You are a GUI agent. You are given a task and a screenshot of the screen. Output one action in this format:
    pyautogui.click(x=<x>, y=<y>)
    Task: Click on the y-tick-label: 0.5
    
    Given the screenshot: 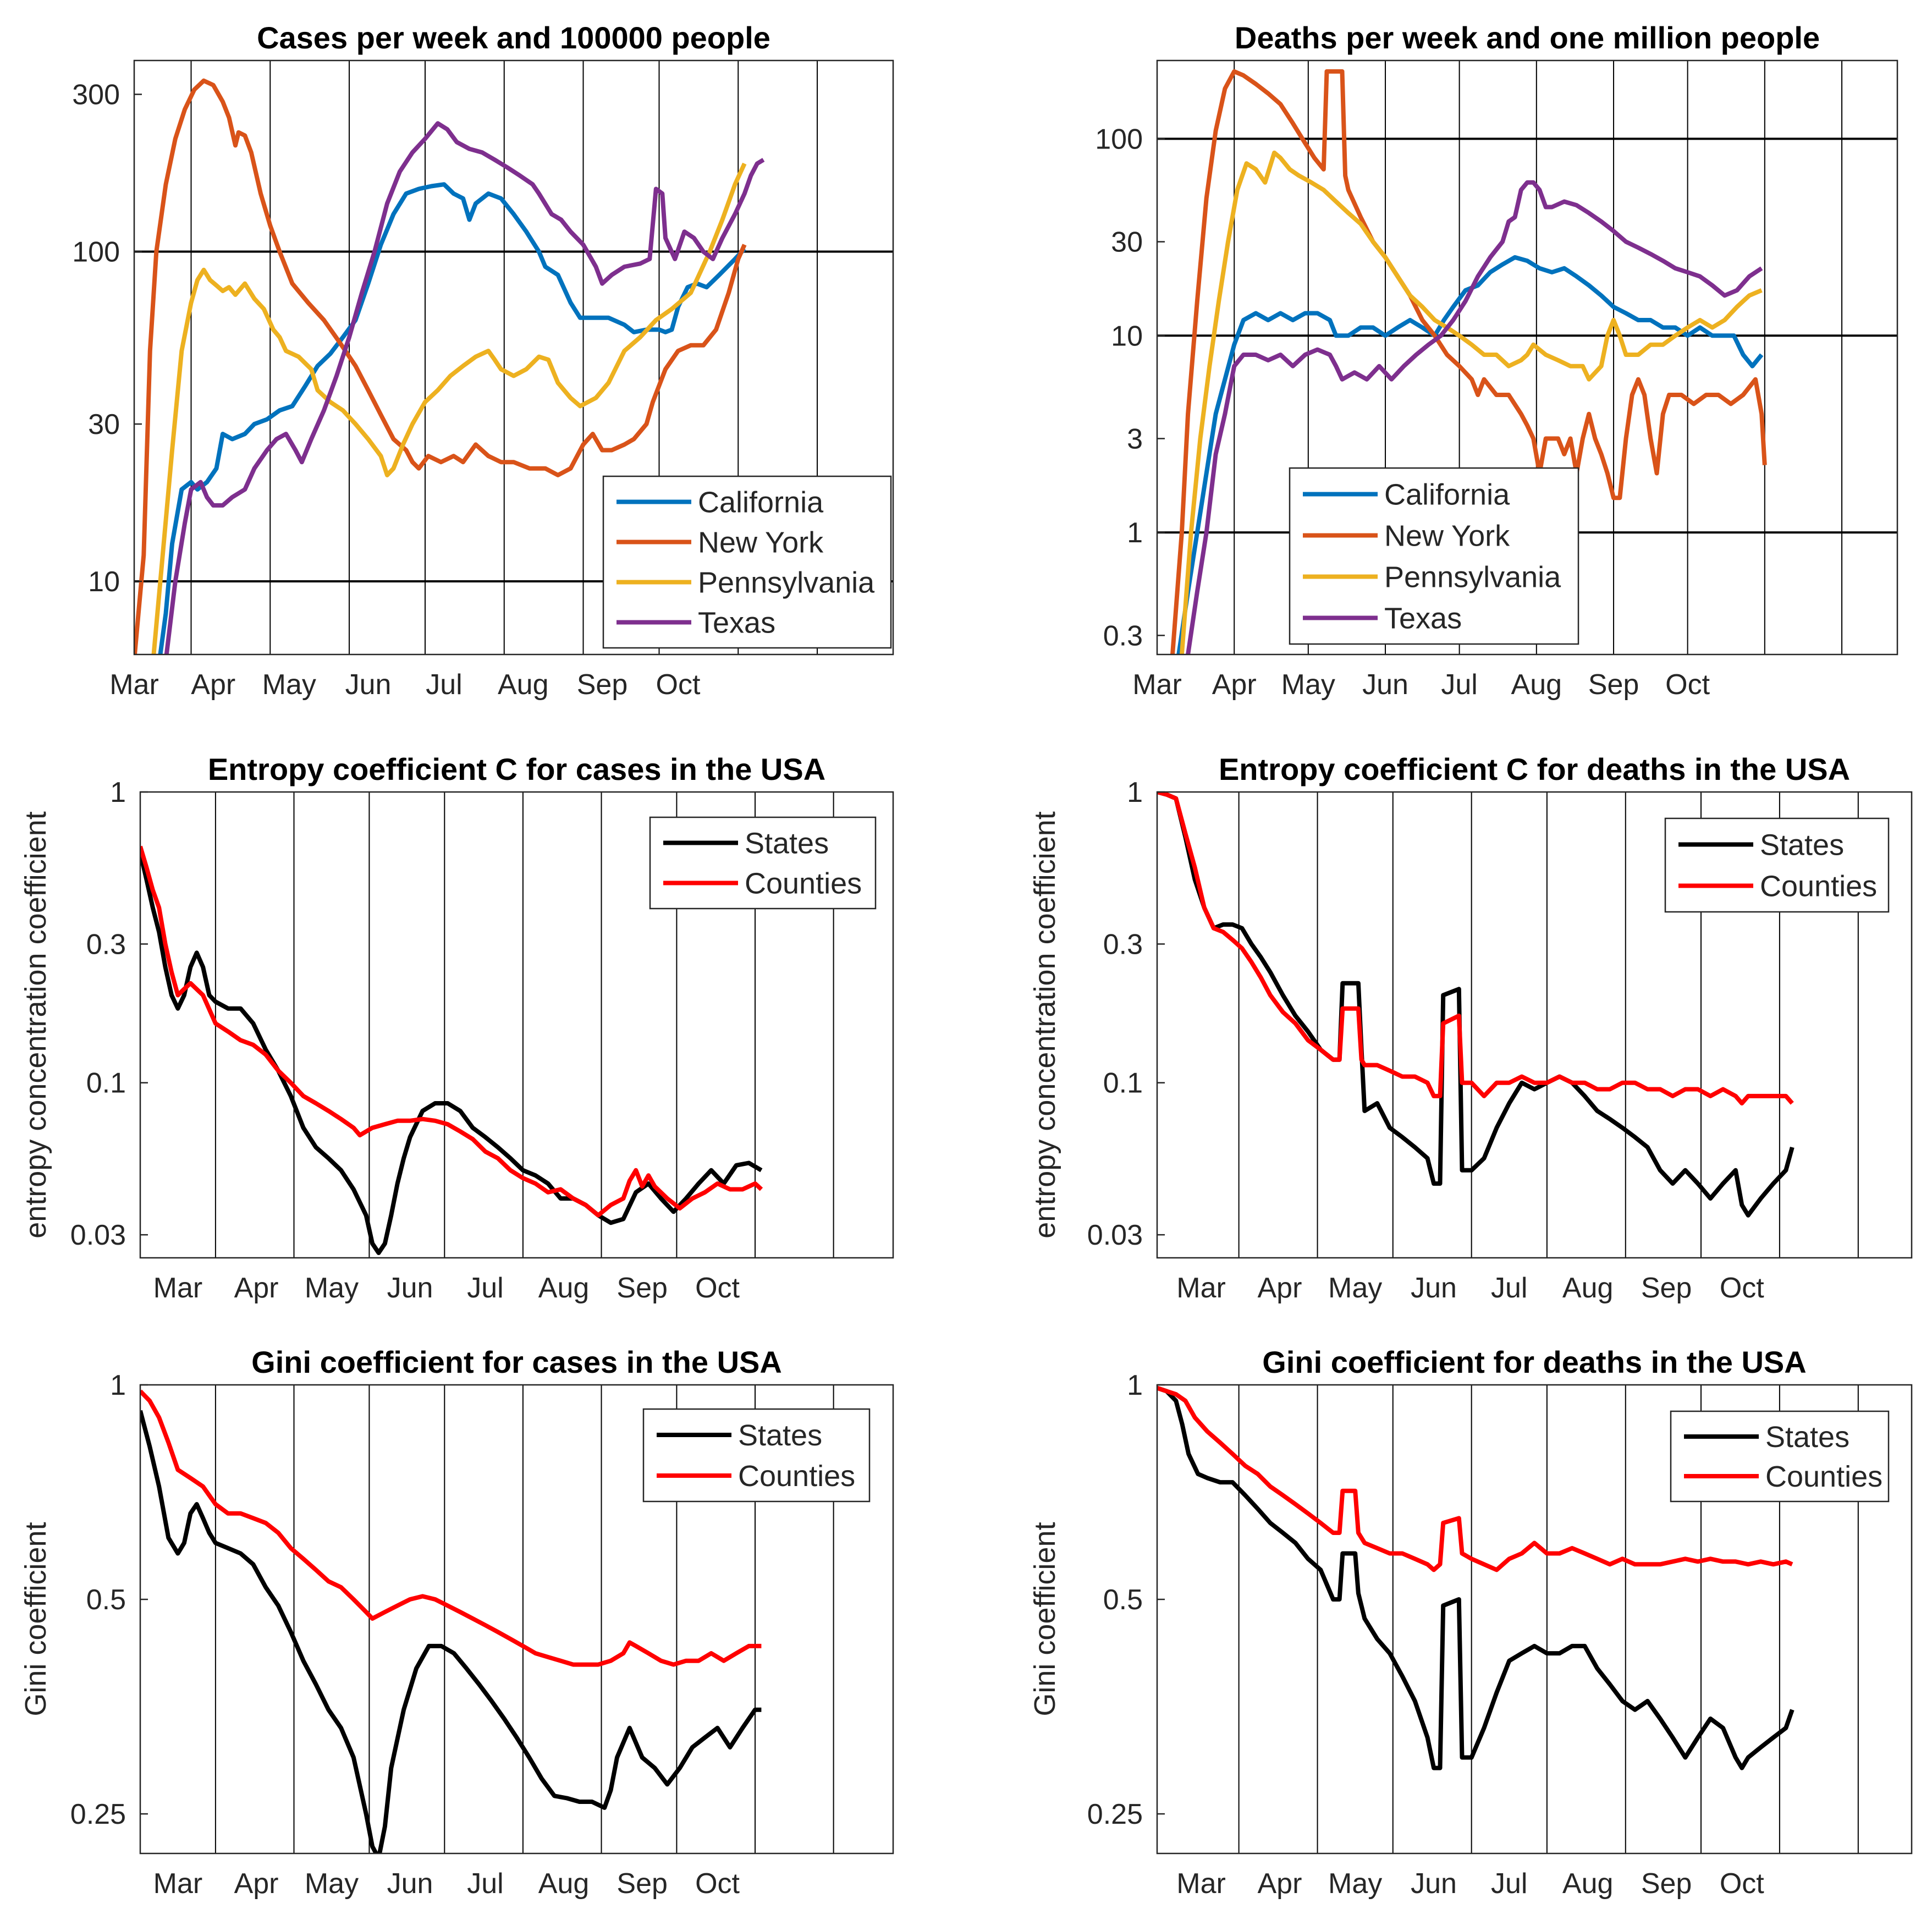 What is the action you would take?
    pyautogui.click(x=1123, y=1600)
    